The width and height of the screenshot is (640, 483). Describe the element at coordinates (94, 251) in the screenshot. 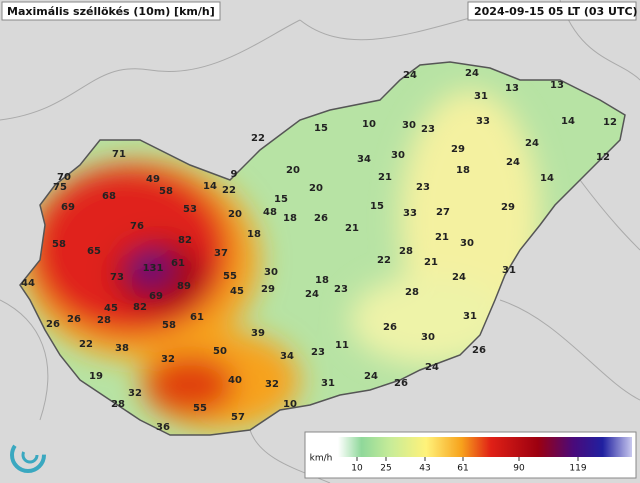

I see `station-value: 65` at that location.